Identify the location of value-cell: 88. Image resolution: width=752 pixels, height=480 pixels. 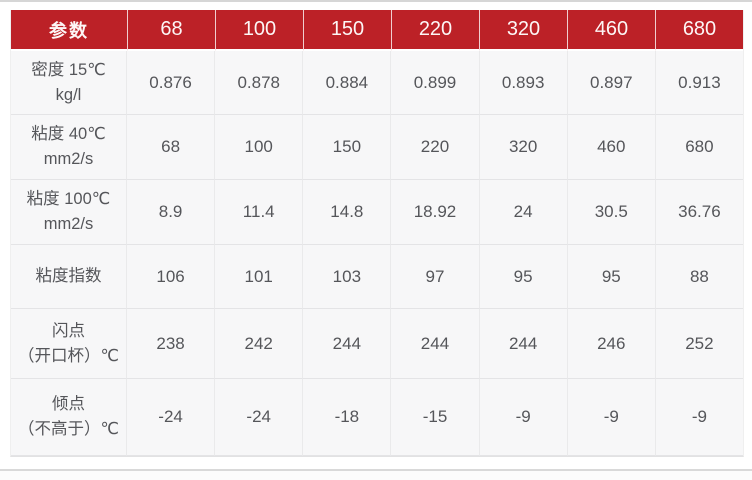
(699, 277).